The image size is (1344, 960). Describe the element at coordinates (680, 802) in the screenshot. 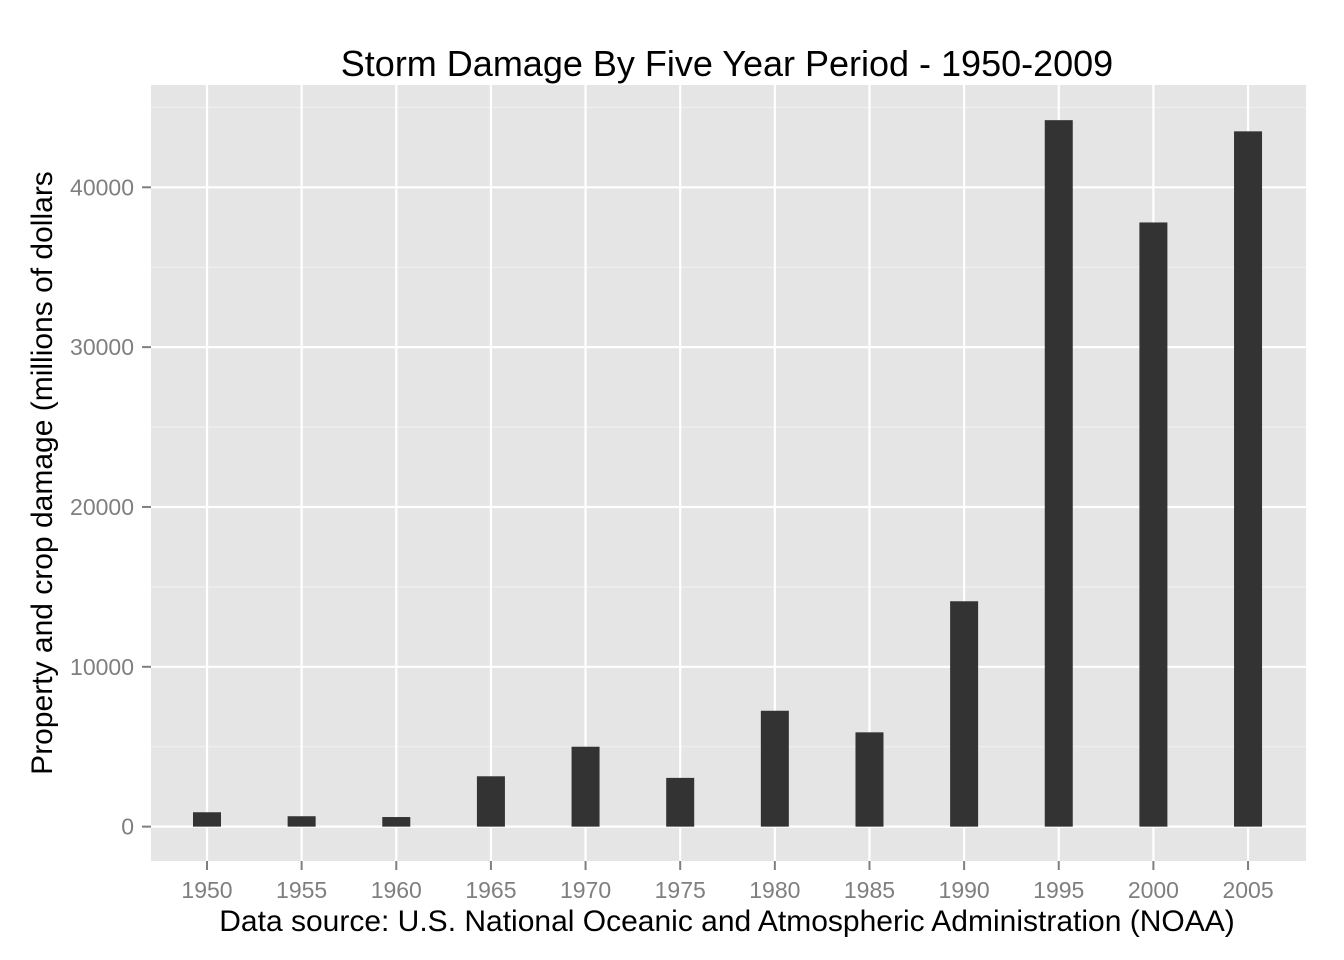

I see `bar-1975` at that location.